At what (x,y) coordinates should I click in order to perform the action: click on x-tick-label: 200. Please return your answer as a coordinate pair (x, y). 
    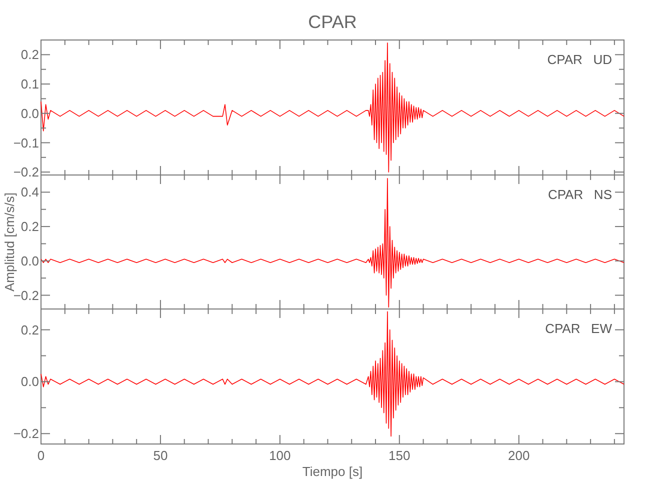
    Looking at the image, I should click on (519, 455).